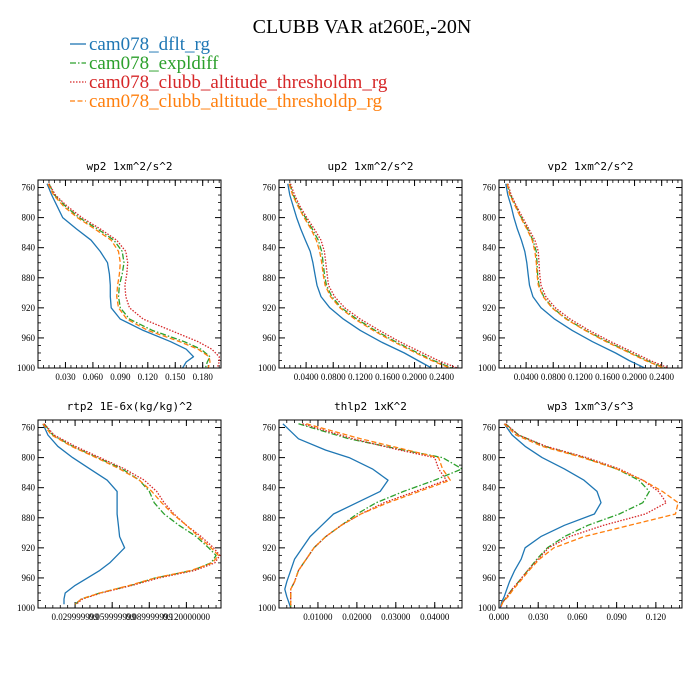 This screenshot has height=700, width=700. I want to click on panel-title: wp2 1xm^2/s^2, so click(129, 166).